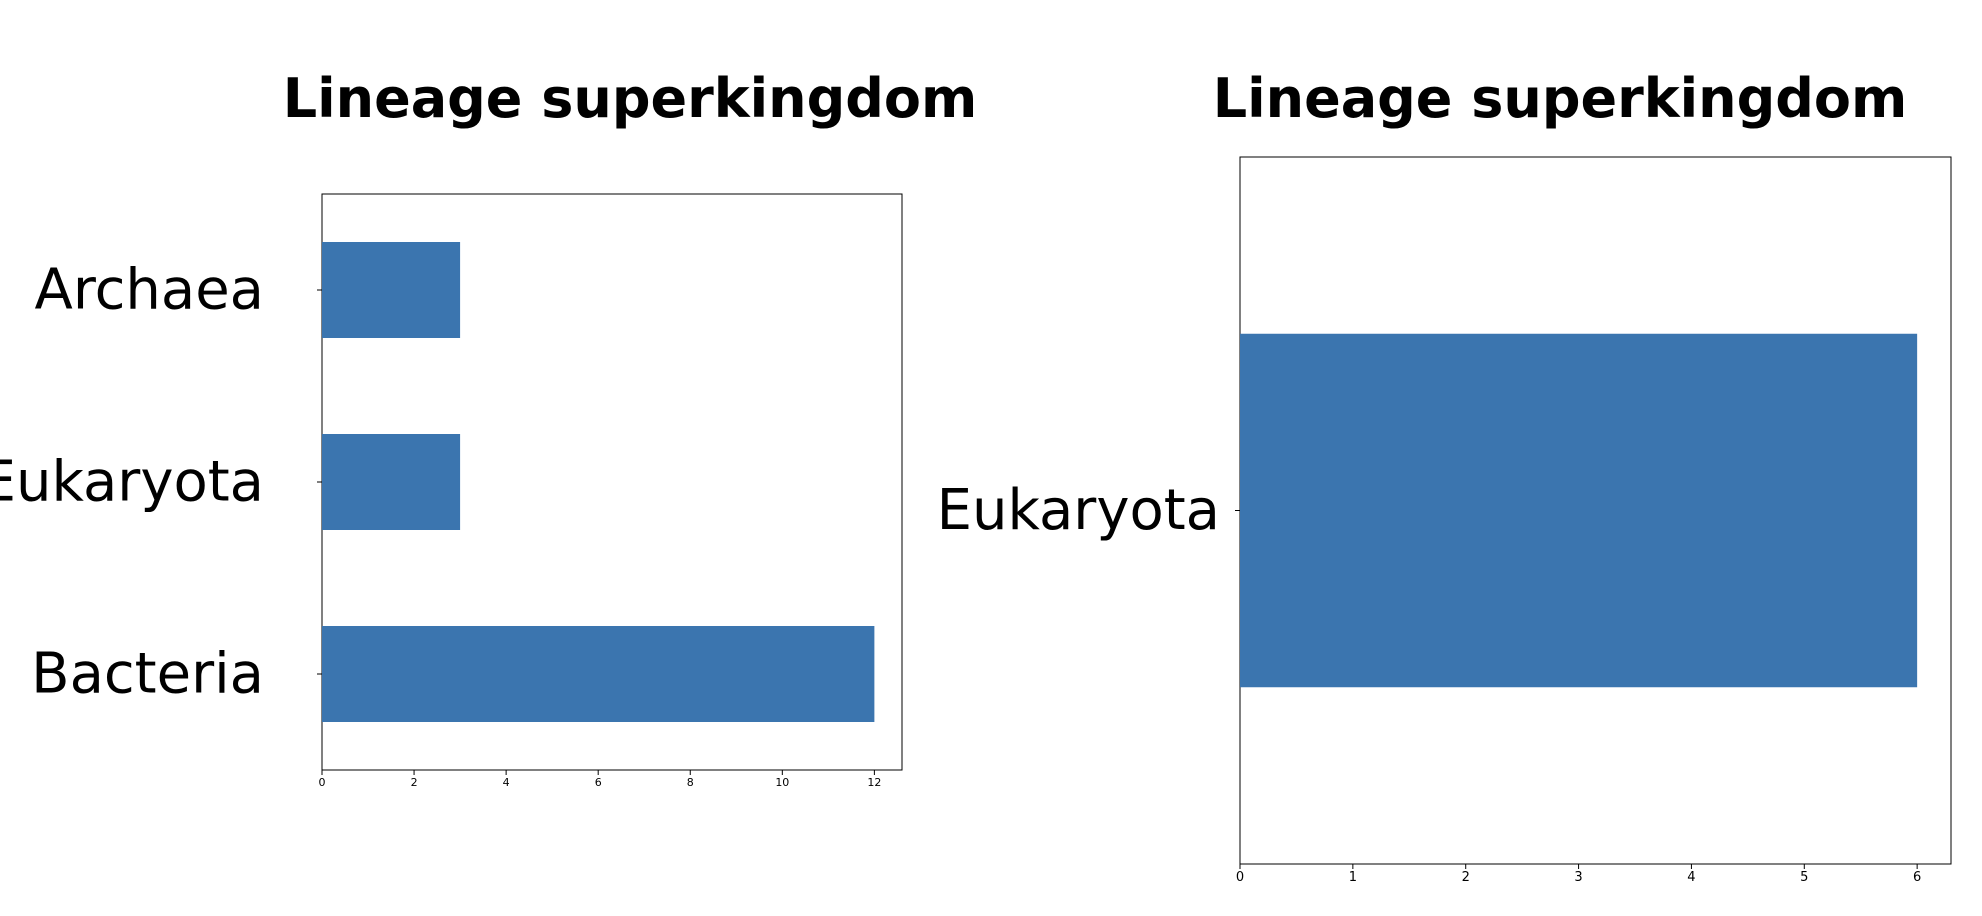 The image size is (1982, 916). What do you see at coordinates (874, 782) in the screenshot?
I see `x-tick-label: 12` at bounding box center [874, 782].